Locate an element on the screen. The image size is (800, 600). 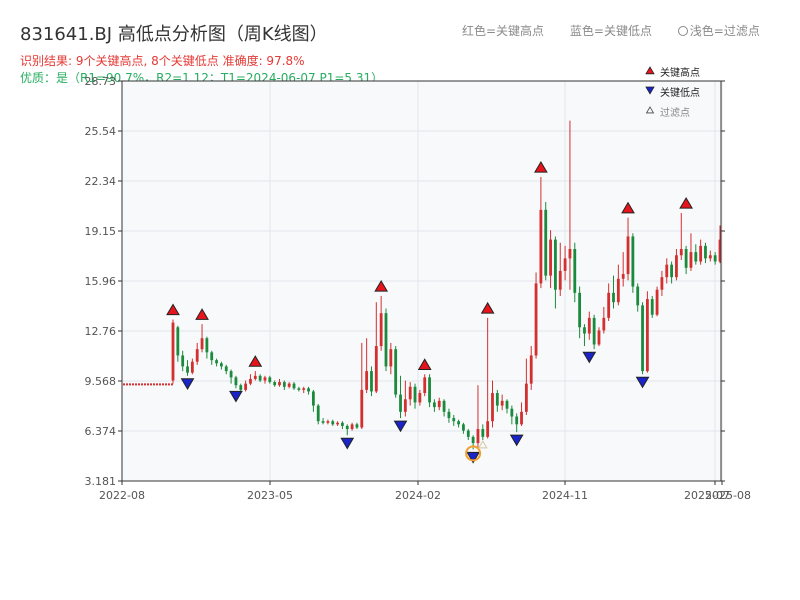
x-tick-label: 2025-08 is located at coordinates (728, 495).